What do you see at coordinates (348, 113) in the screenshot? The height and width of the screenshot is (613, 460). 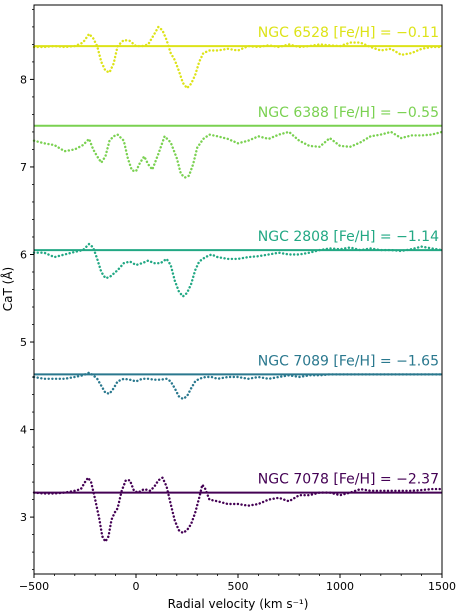 I see `series-label: NGC 6388 [Fe/H] = −0.55` at bounding box center [348, 113].